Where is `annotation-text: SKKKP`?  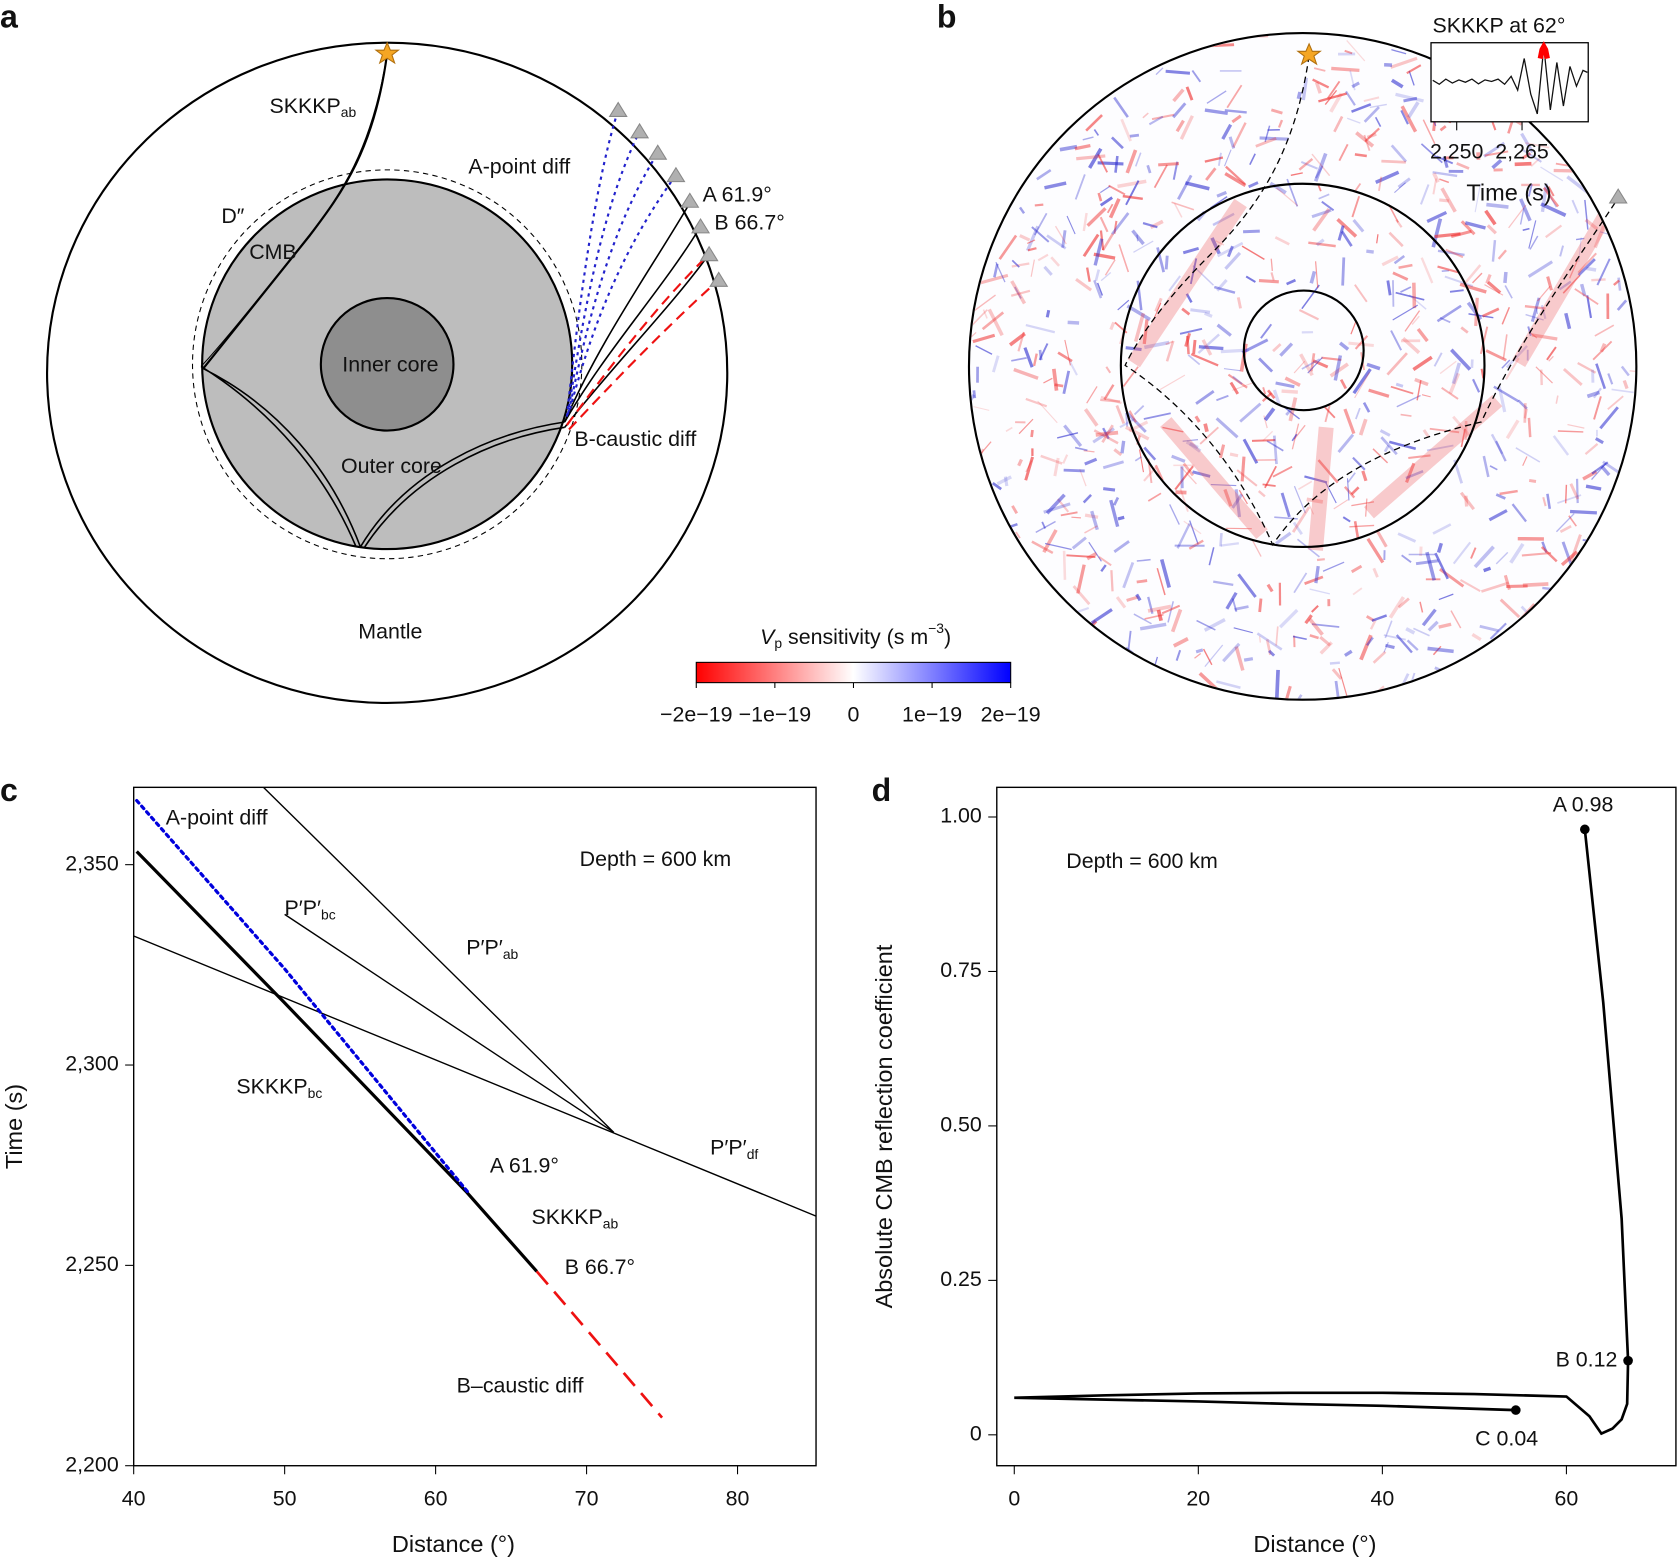
annotation-text: SKKKP is located at coordinates (567, 1217).